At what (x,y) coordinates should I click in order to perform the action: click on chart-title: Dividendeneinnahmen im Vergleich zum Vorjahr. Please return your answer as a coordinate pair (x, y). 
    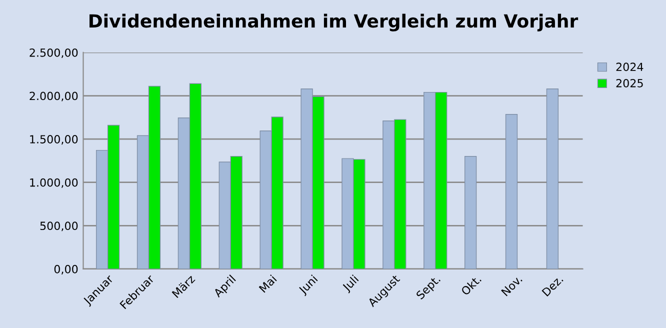
    Looking at the image, I should click on (334, 23).